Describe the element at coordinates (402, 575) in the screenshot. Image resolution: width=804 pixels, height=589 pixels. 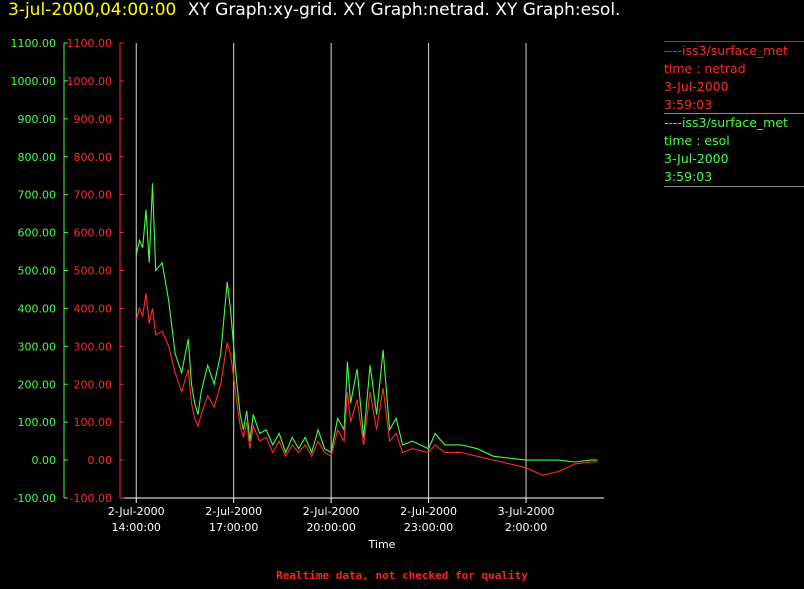
I see `quality-note: Realtime data, not checked for quality` at that location.